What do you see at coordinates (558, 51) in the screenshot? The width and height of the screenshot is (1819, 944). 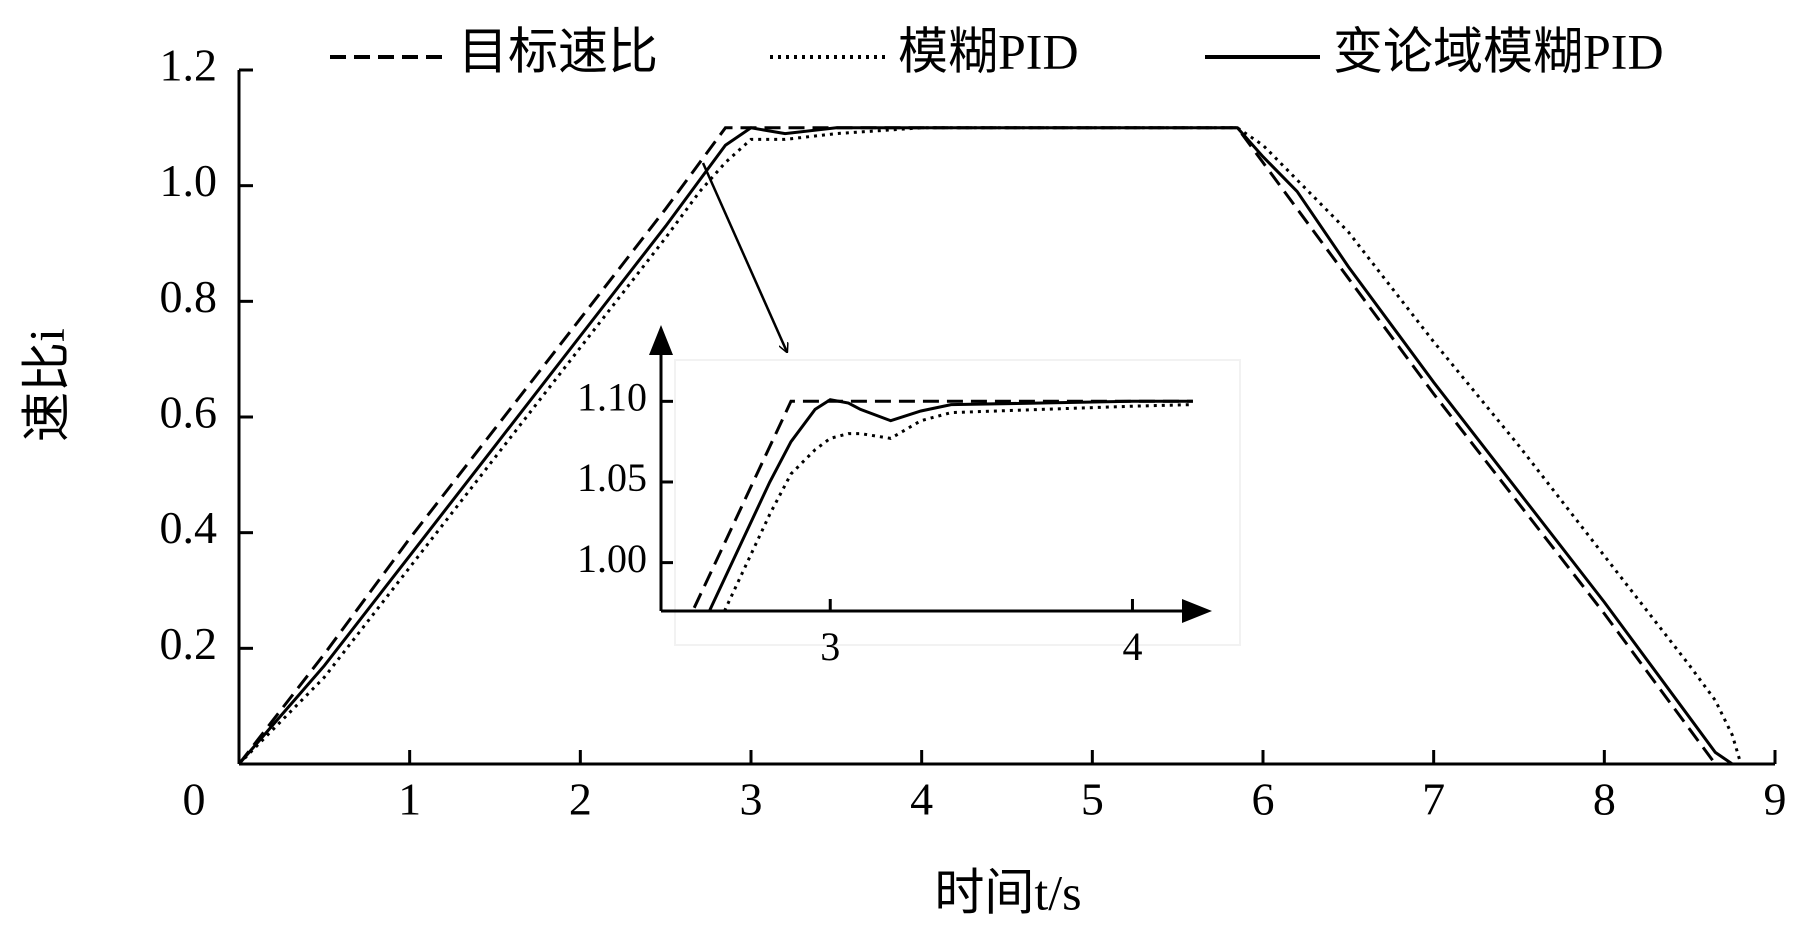 I see `legend-label: 目标速比` at bounding box center [558, 51].